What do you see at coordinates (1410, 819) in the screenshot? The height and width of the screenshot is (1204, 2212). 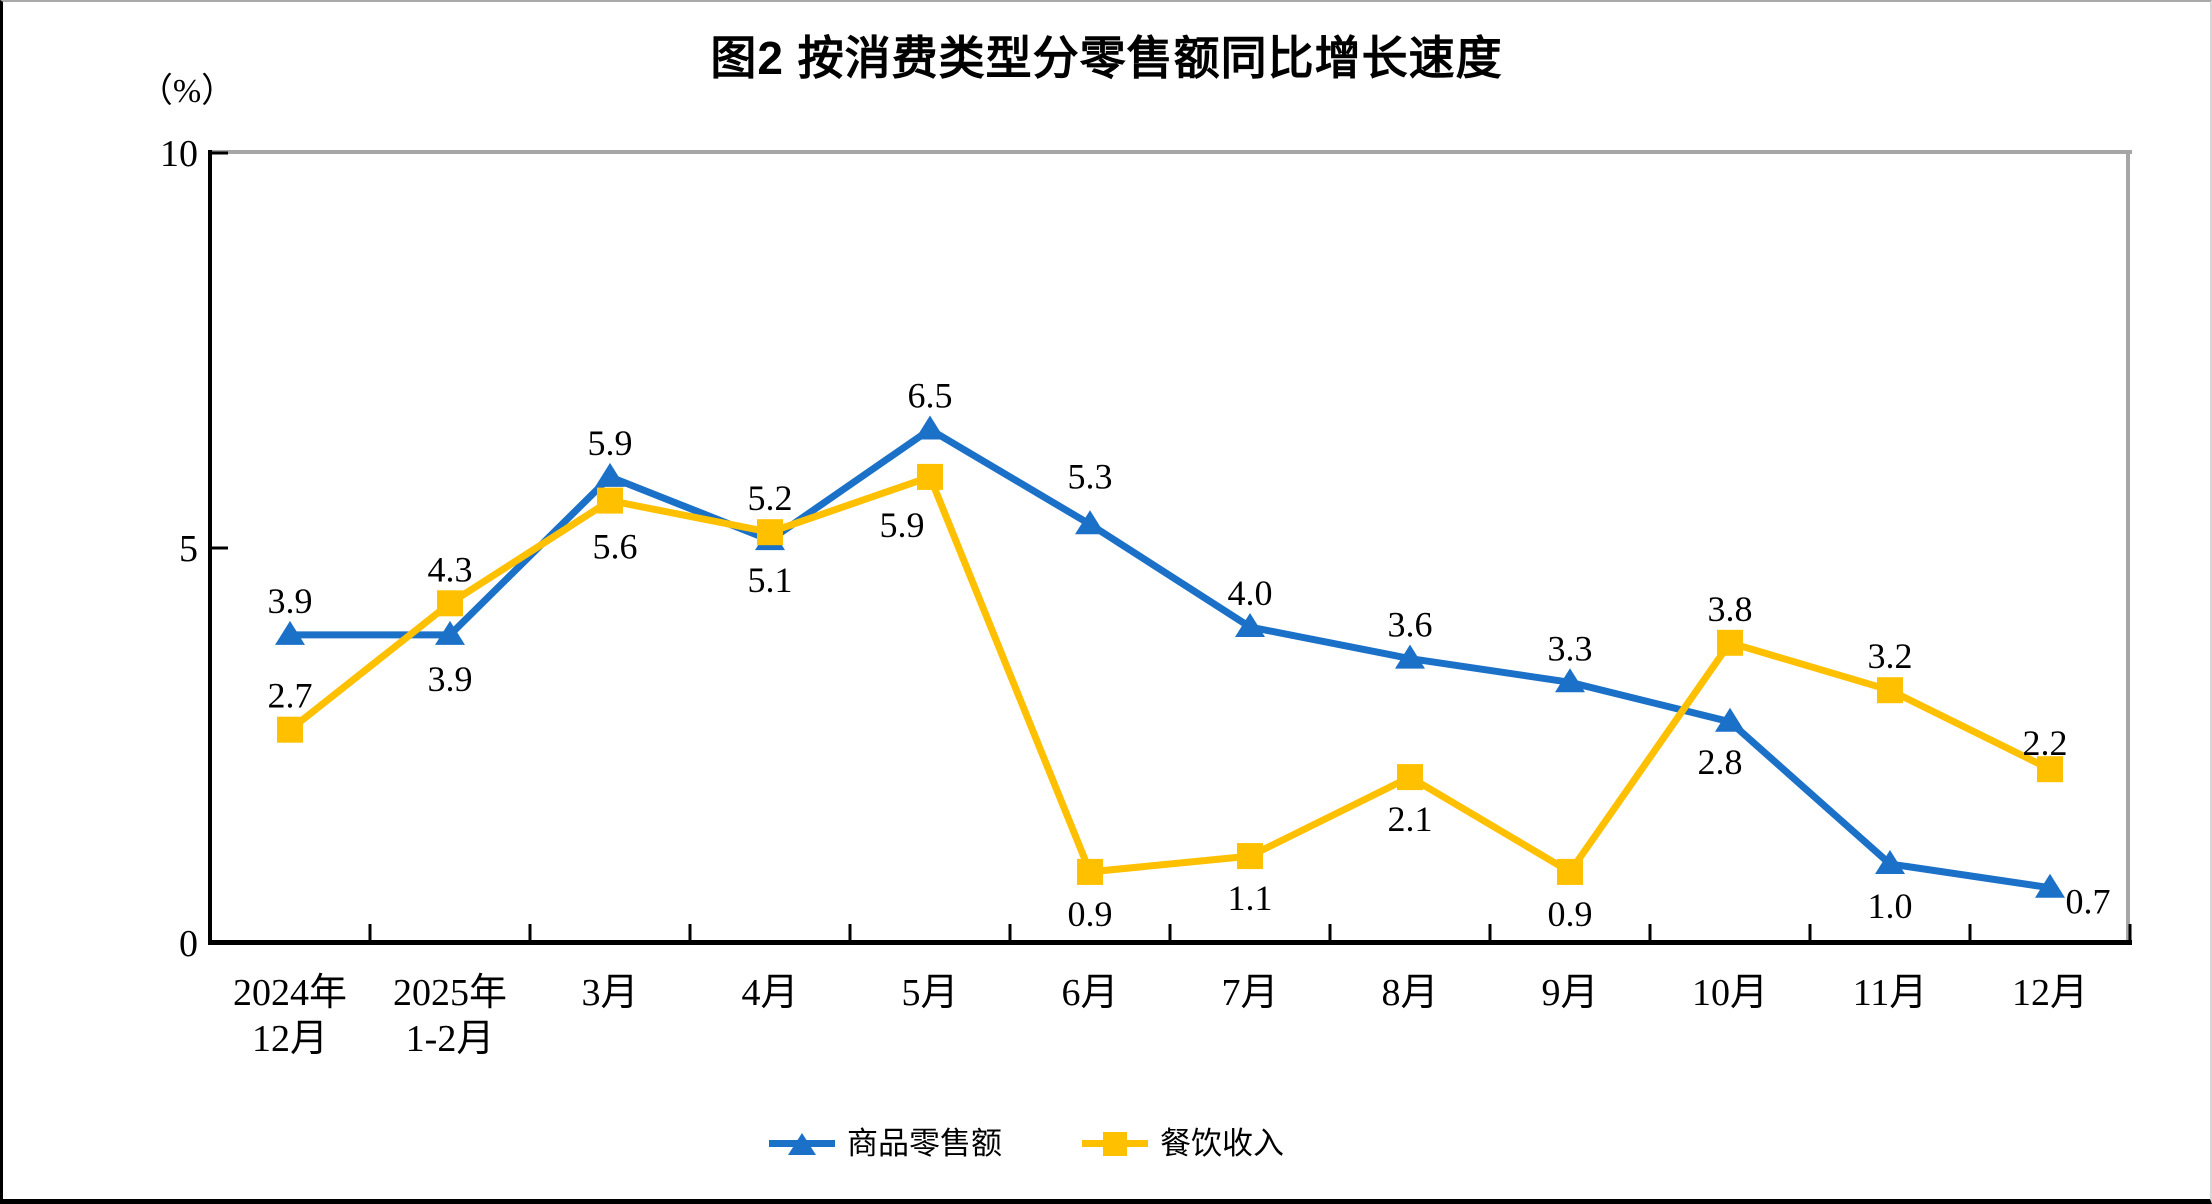 I see `catering-data-label: 2.1` at bounding box center [1410, 819].